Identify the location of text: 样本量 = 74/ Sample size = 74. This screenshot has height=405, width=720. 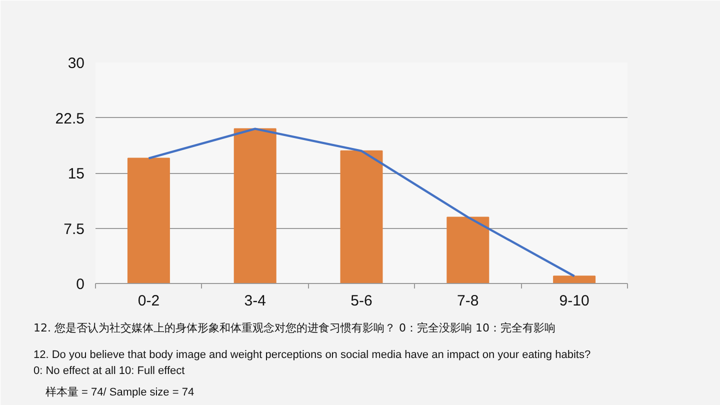
(120, 392).